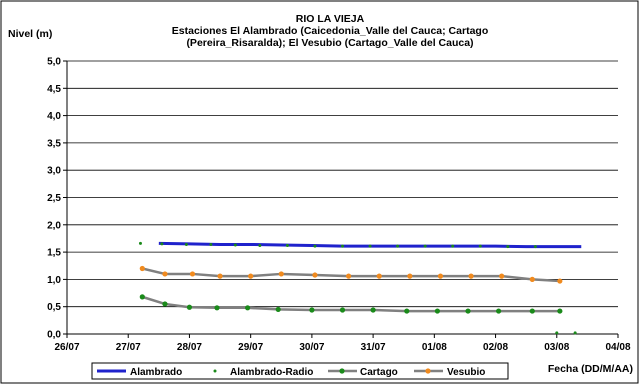 The image size is (639, 389). What do you see at coordinates (466, 372) in the screenshot?
I see `legend-label-vesubio: Vesubio` at bounding box center [466, 372].